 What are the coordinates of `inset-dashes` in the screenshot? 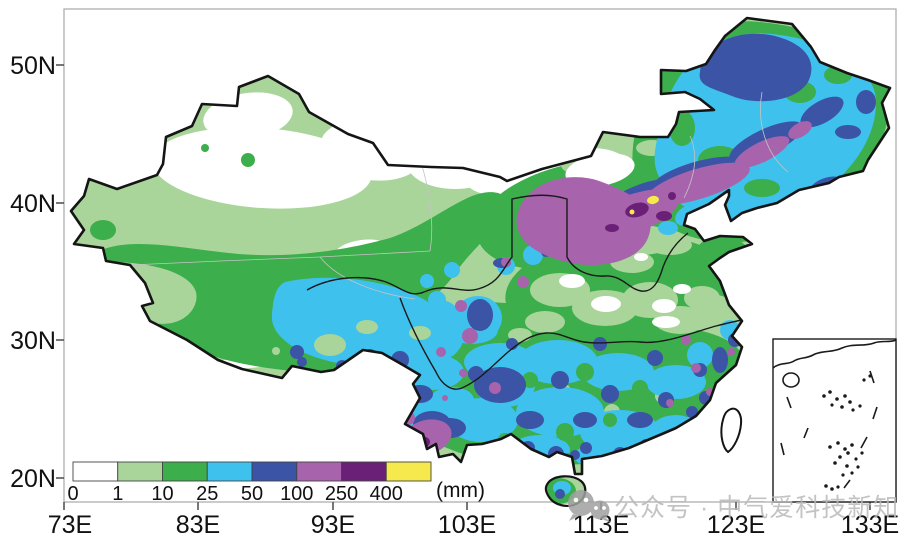 It's located at (829, 429).